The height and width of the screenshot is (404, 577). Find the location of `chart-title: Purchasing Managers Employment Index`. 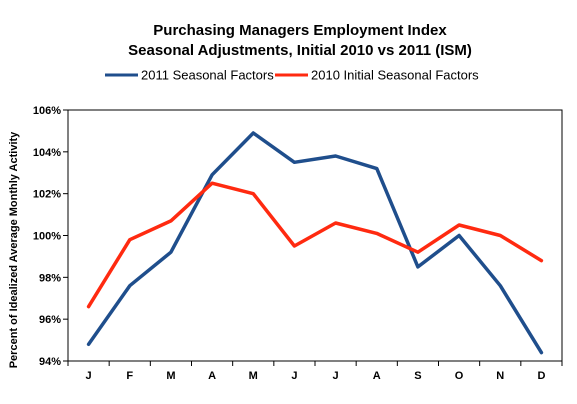

chart-title: Purchasing Managers Employment Index is located at coordinates (300, 30).